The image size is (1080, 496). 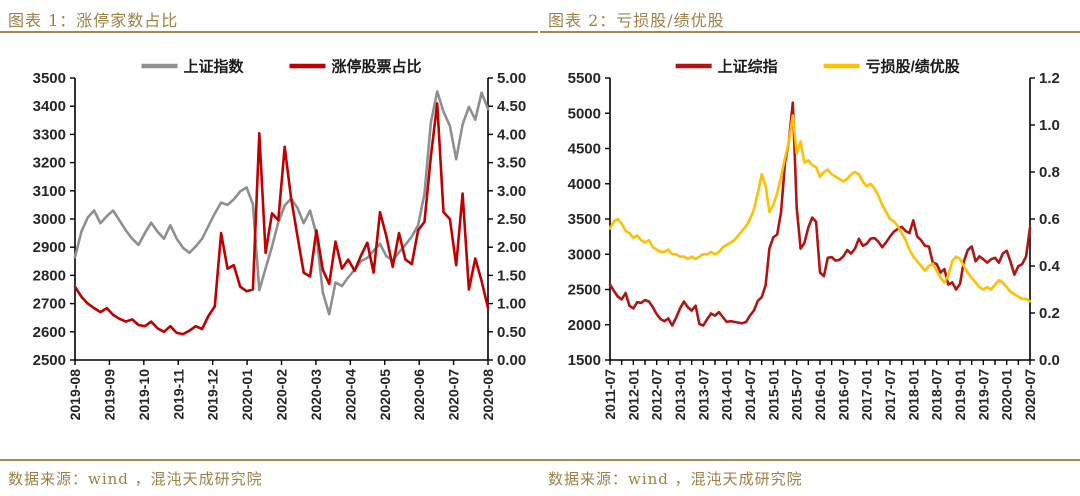 I want to click on legend-label: 上证指数, so click(x=214, y=67).